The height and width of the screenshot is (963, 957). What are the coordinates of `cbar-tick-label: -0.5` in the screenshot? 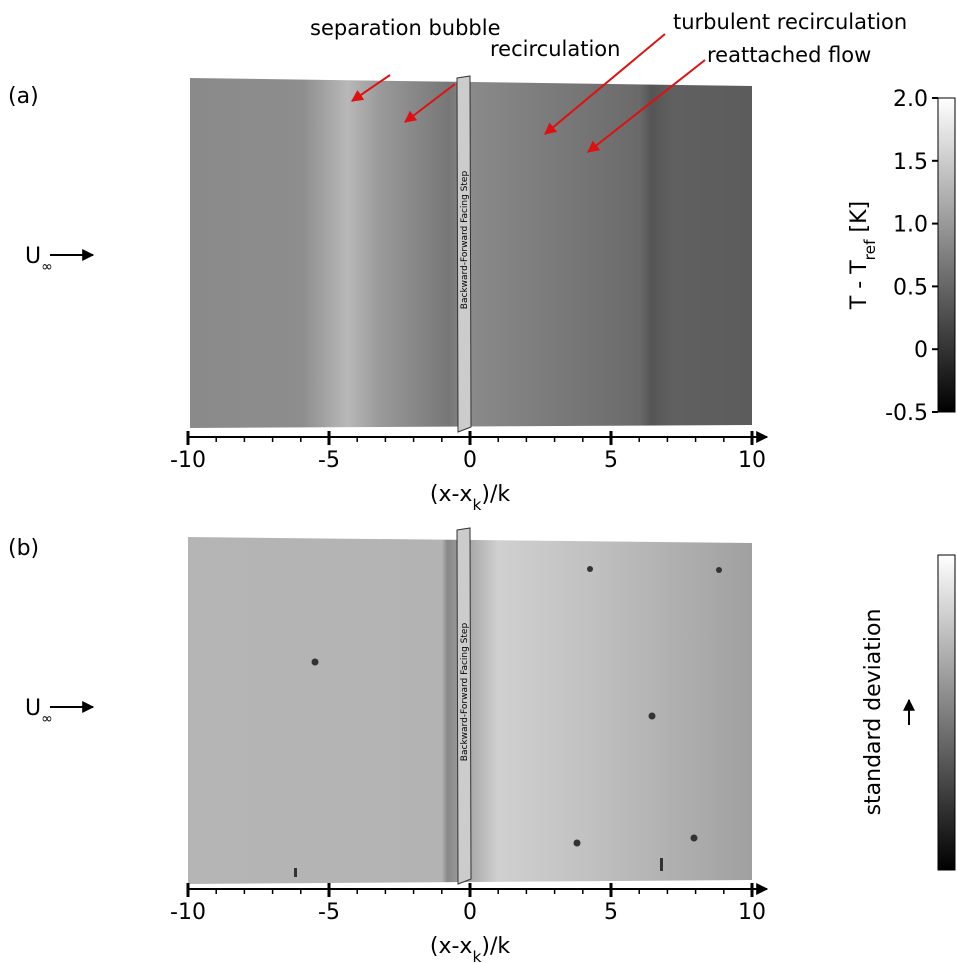 It's located at (906, 413).